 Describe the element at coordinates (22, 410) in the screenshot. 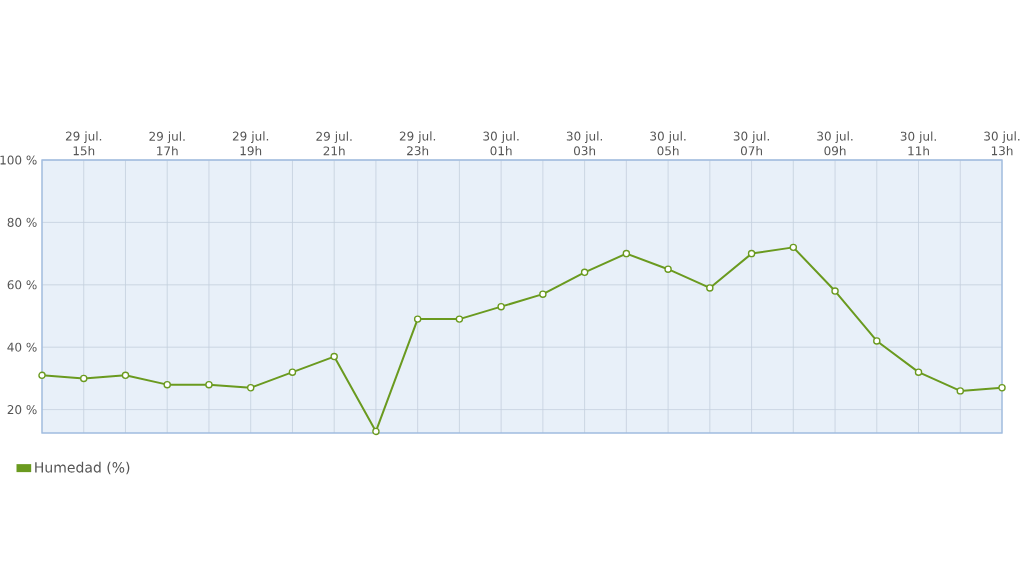

I see `y-tick-label: 20 %` at that location.